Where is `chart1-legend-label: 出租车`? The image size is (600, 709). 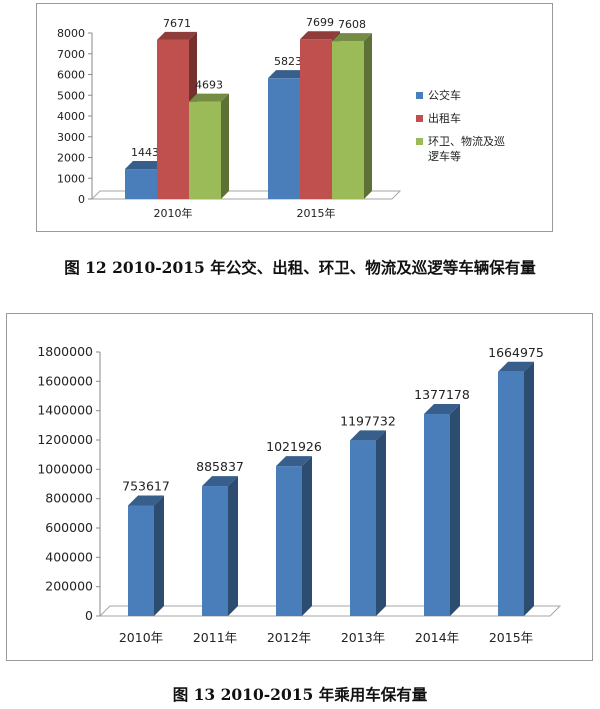 chart1-legend-label: 出租车 is located at coordinates (444, 118).